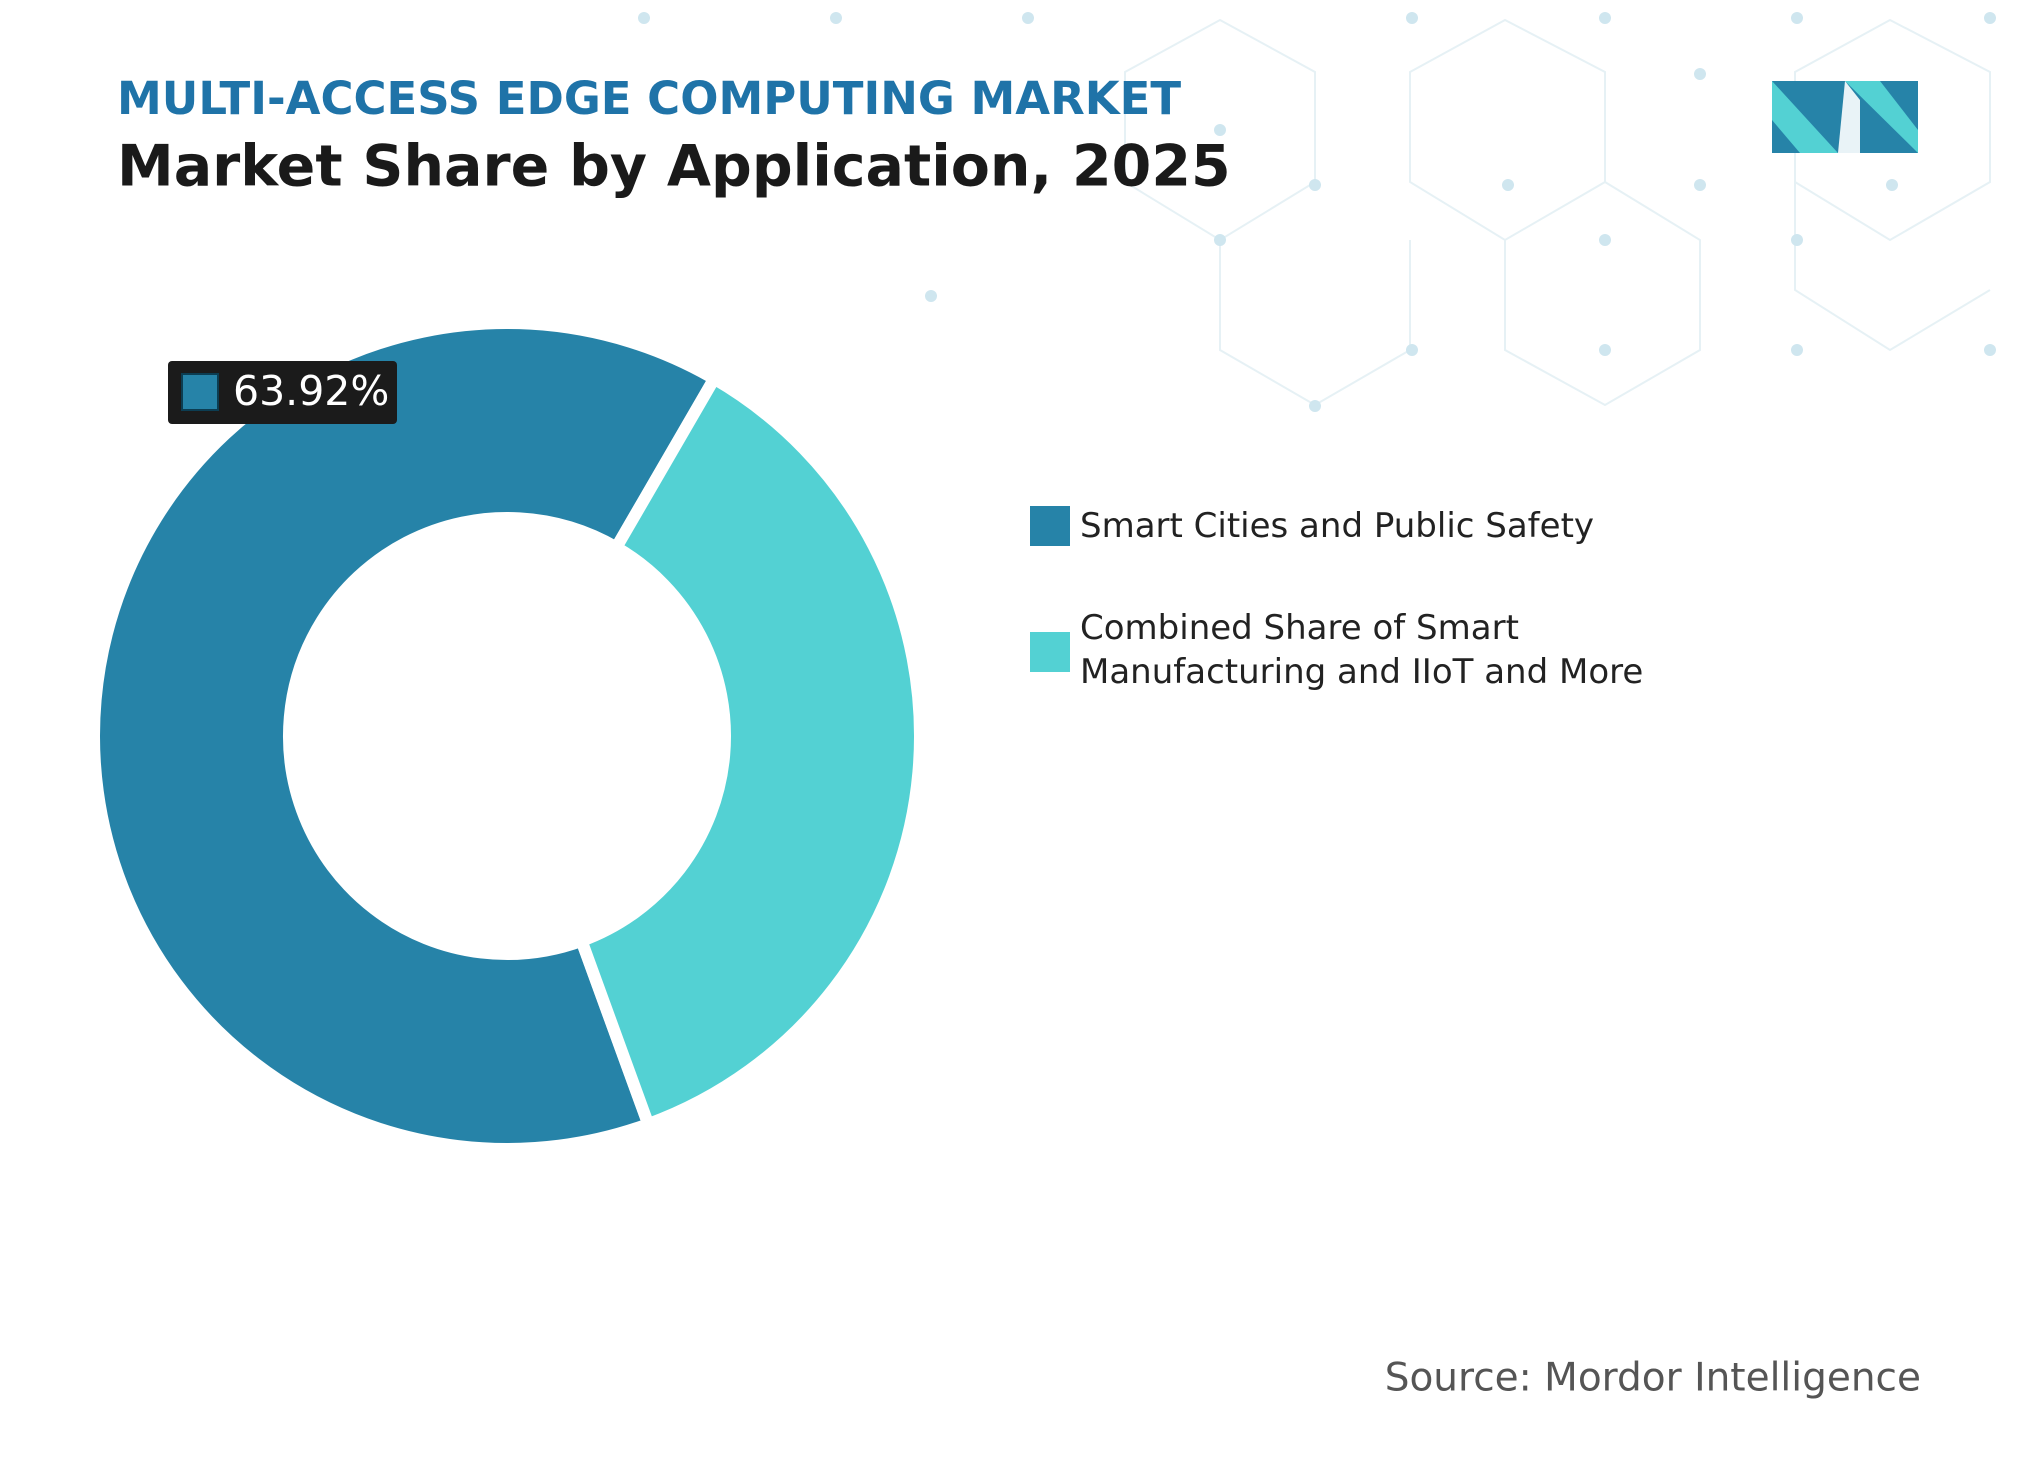 The image size is (2035, 1480). Describe the element at coordinates (1337, 526) in the screenshot. I see `legend-label: Smart Cities and Public Safety` at that location.